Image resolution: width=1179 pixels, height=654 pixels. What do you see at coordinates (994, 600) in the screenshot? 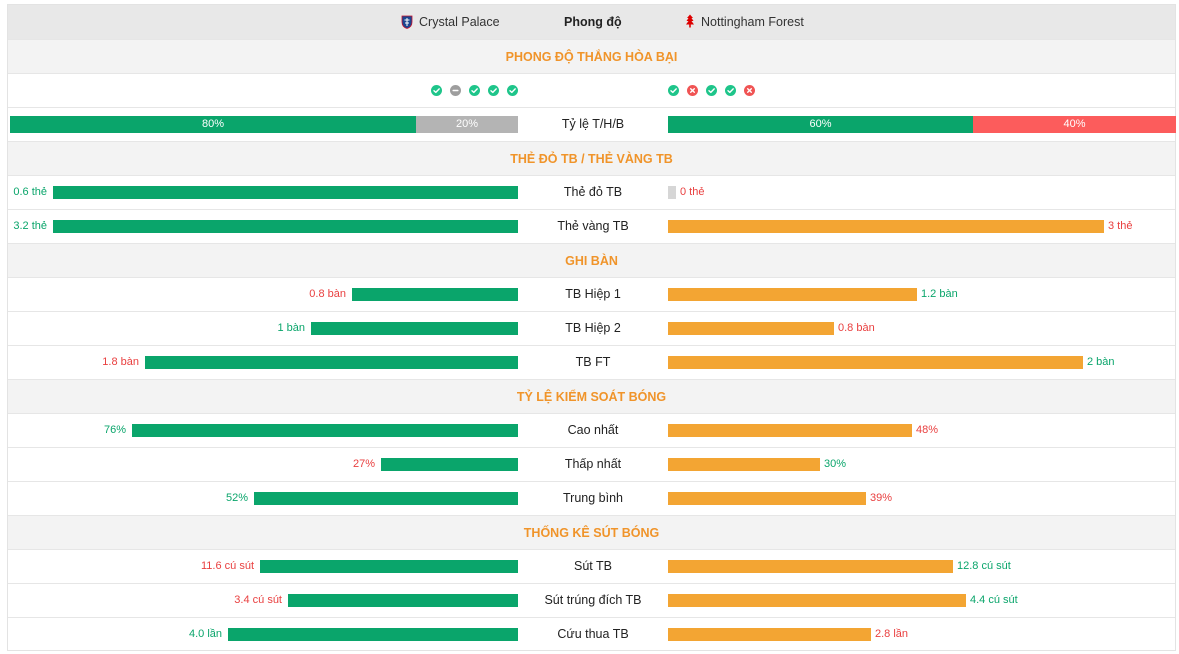
I see `away-value-shots-on_target: 4.4 cú sút` at bounding box center [994, 600].